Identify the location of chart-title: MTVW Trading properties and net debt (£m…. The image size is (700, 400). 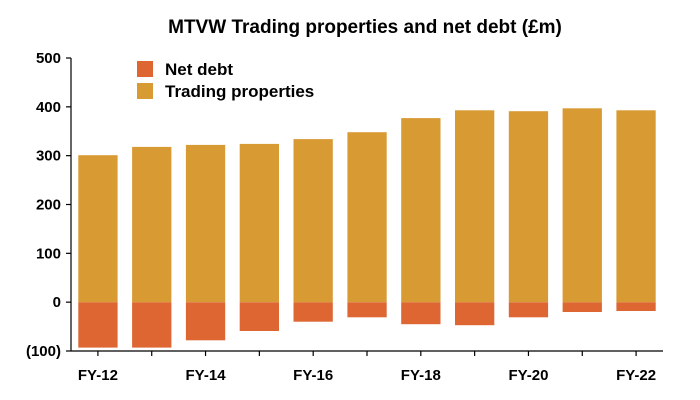
(365, 27).